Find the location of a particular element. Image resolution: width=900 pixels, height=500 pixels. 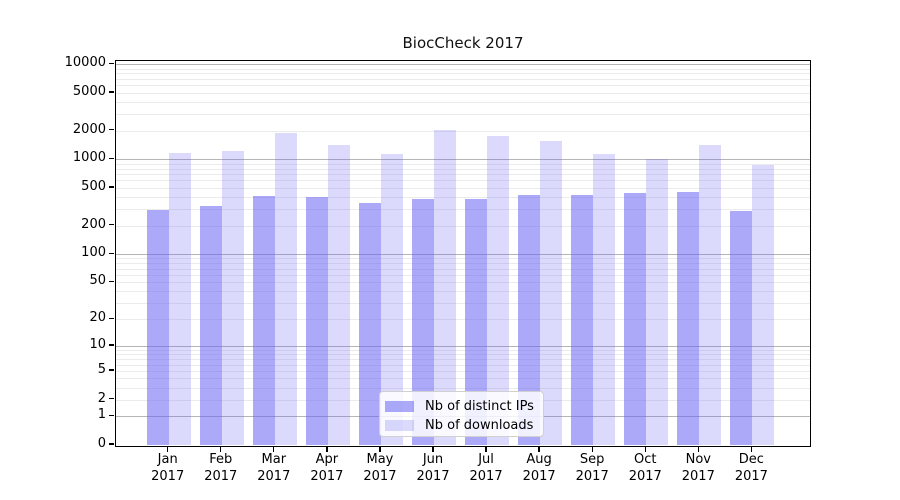

x-tick-label-jan: Jan 2017 is located at coordinates (168, 468).